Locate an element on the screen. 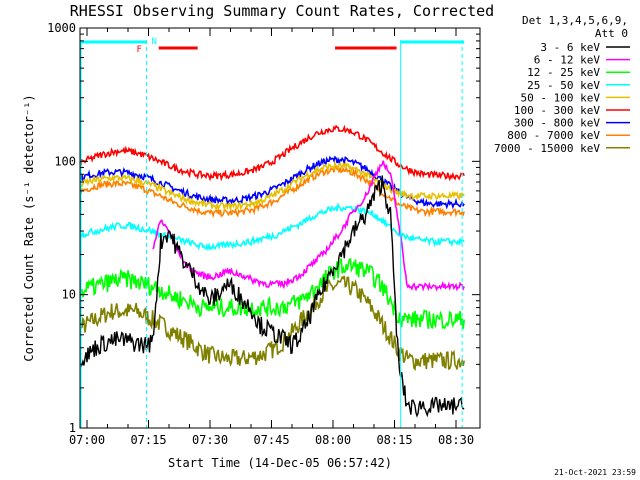 This screenshot has height=480, width=640. y-axis-label: Corrected Count Rate (s⁻¹ detector⁻¹) is located at coordinates (29, 227).